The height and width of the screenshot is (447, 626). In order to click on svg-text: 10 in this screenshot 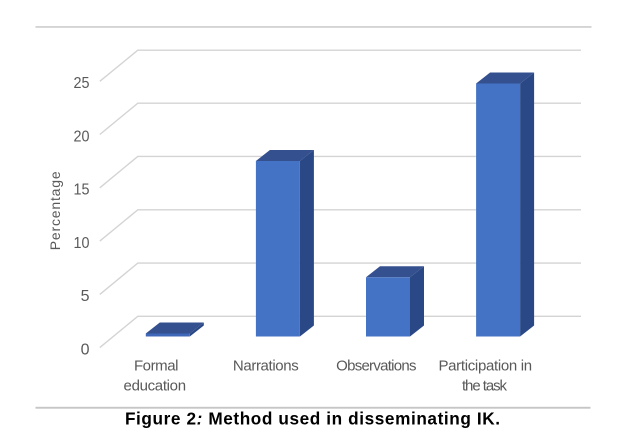, I will do `click(82, 243)`.